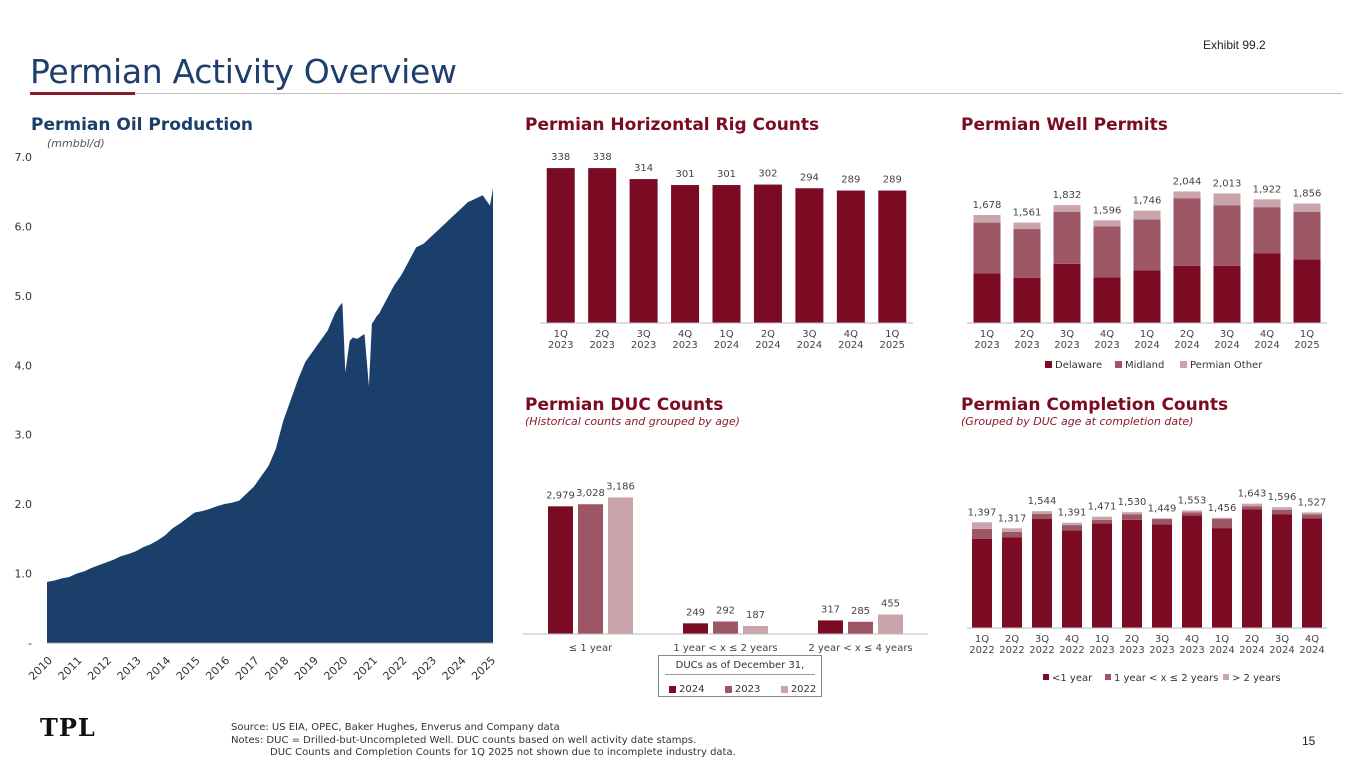 The image size is (1365, 768). Describe the element at coordinates (1191, 645) in the screenshot. I see `completion-category-label: 4Q 2023` at that location.